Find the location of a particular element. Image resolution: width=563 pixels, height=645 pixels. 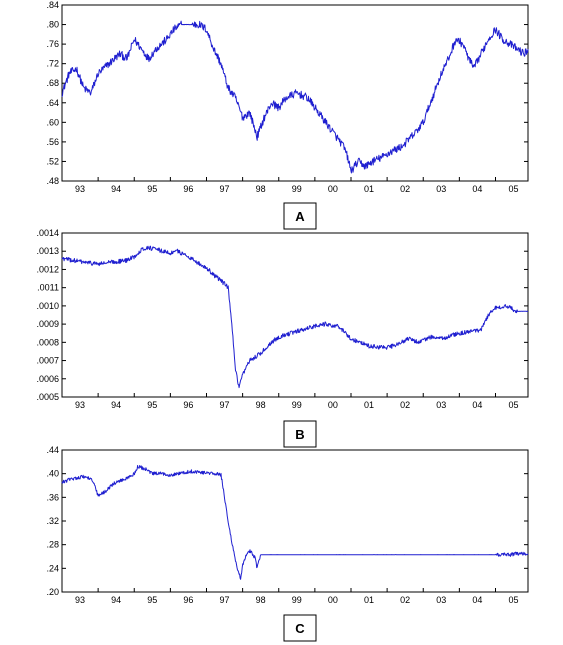

y-tick-label: .0006 is located at coordinates (47, 379).